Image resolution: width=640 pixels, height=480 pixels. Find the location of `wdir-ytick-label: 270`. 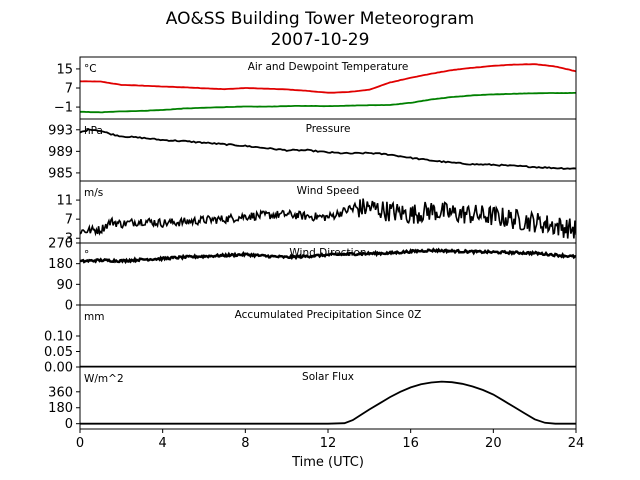

wdir-ytick-label: 270 is located at coordinates (60, 244).